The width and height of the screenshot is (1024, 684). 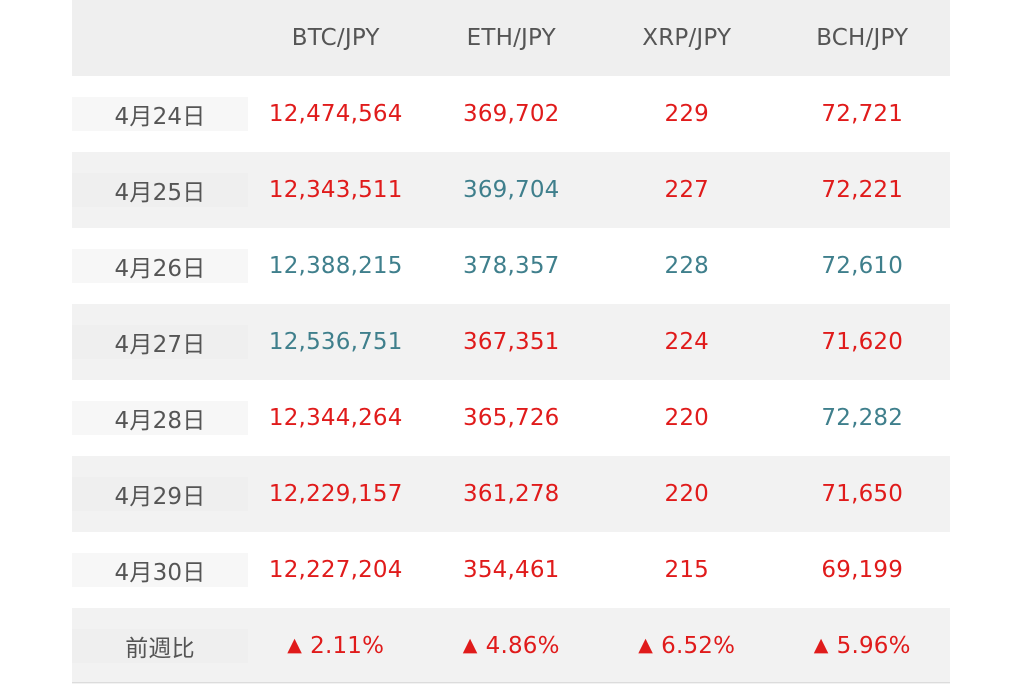 I want to click on bch-price-cell: 72,282, so click(x=862, y=418).